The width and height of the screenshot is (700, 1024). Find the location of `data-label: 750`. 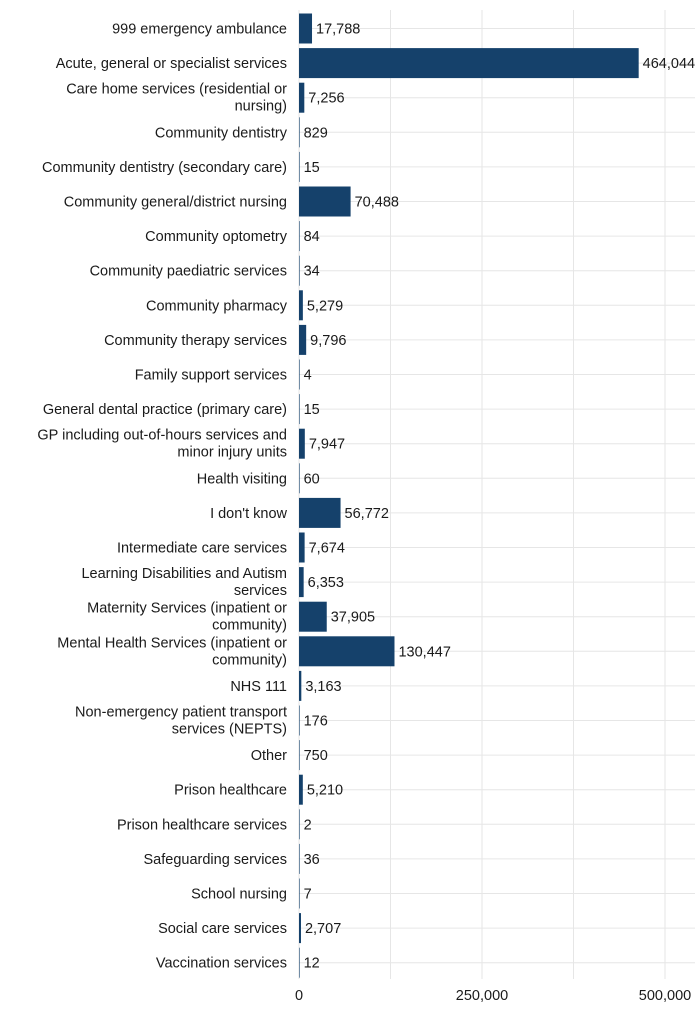

data-label: 750 is located at coordinates (316, 756).